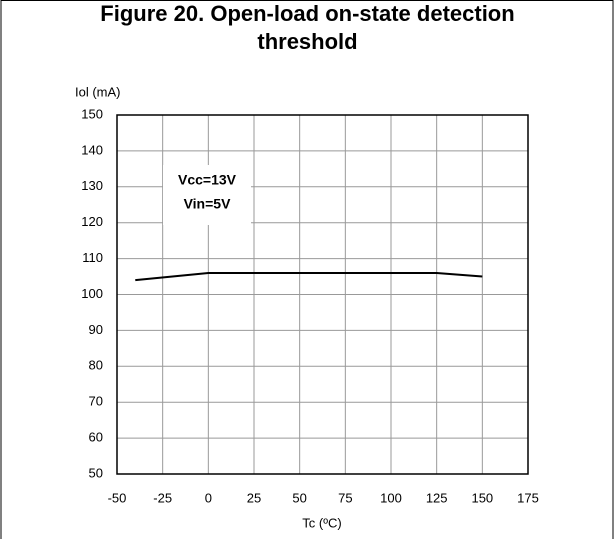 The width and height of the screenshot is (615, 539). I want to click on y-tick-label: 140, so click(92, 149).